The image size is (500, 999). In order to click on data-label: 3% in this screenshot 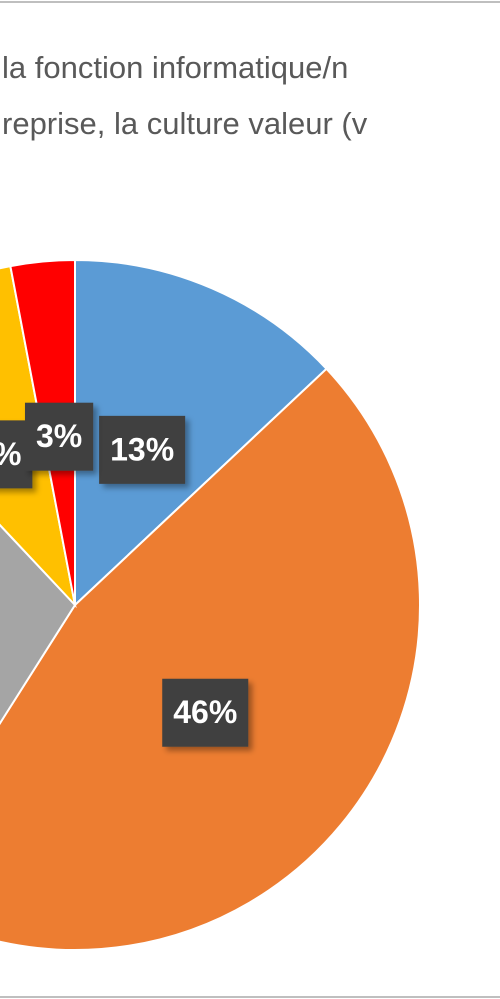, I will do `click(59, 436)`.